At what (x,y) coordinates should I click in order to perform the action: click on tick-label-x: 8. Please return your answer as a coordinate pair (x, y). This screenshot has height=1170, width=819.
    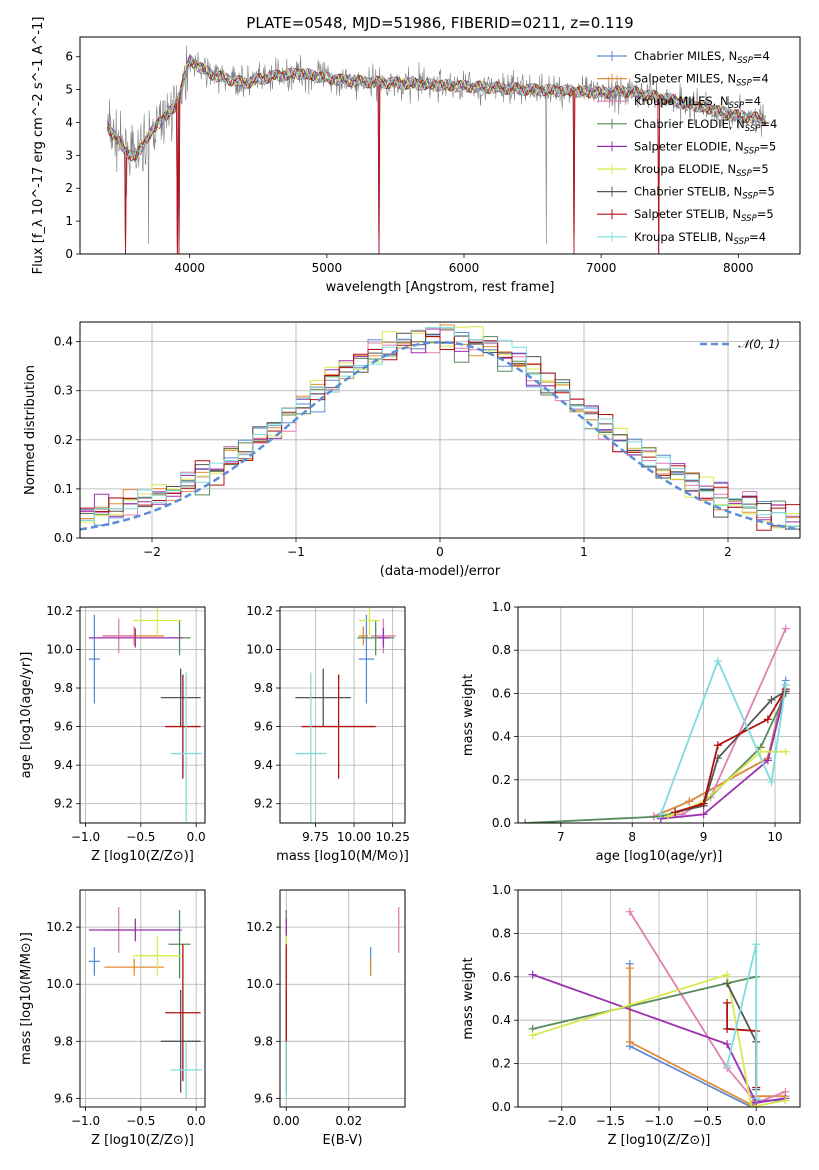
    Looking at the image, I should click on (632, 837).